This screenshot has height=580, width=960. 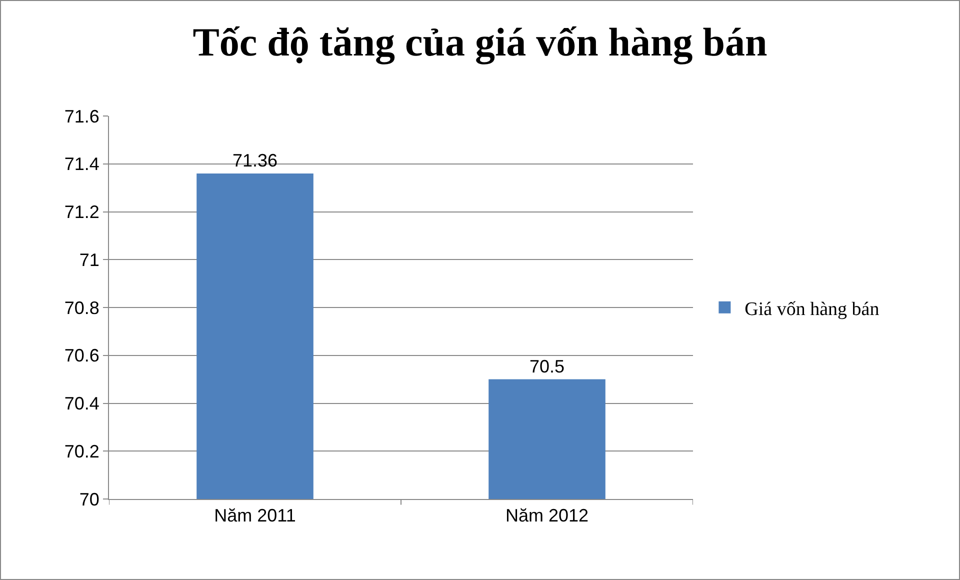 What do you see at coordinates (255, 160) in the screenshot?
I see `data-label: 71.36` at bounding box center [255, 160].